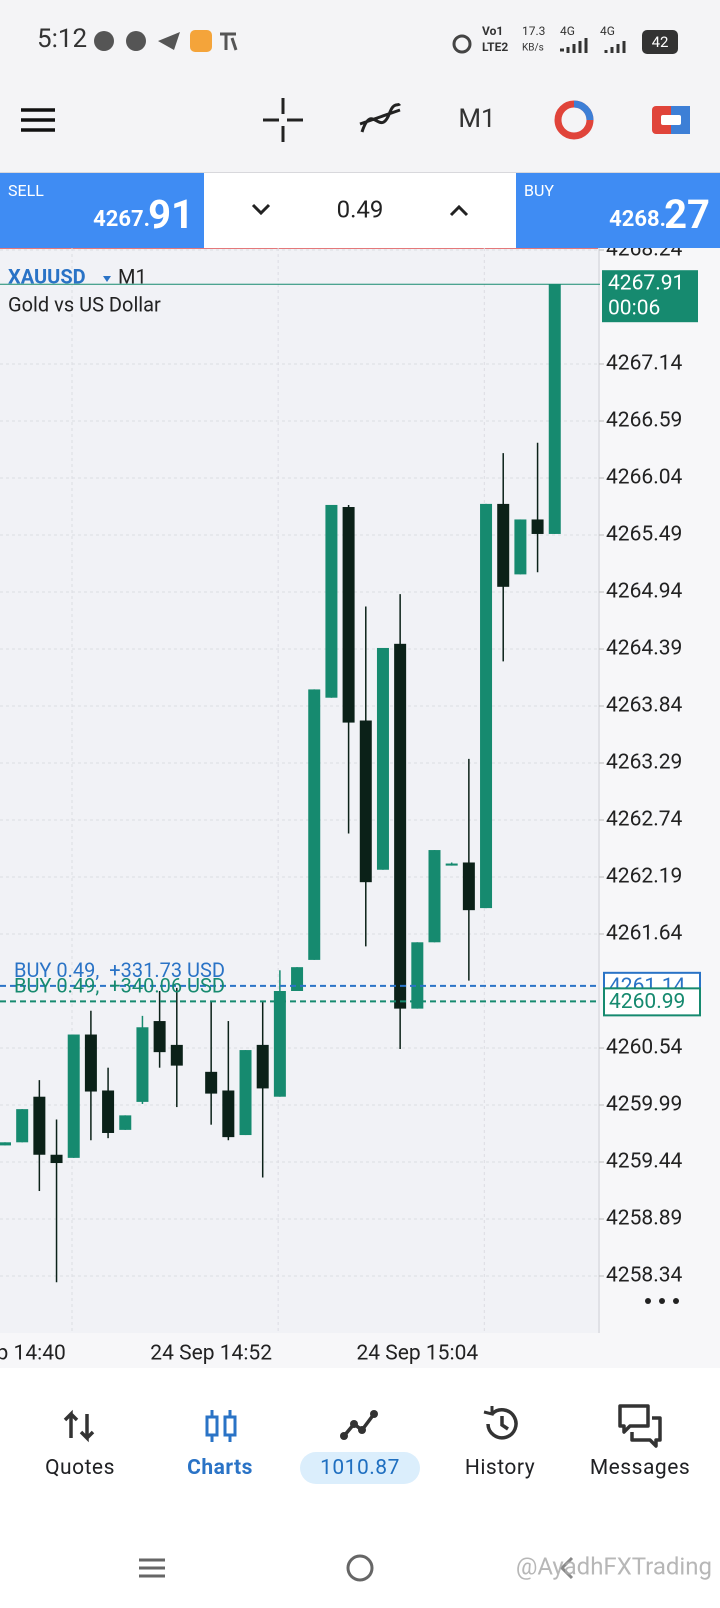  What do you see at coordinates (644, 649) in the screenshot?
I see `y-tick-label: 4264.39` at bounding box center [644, 649].